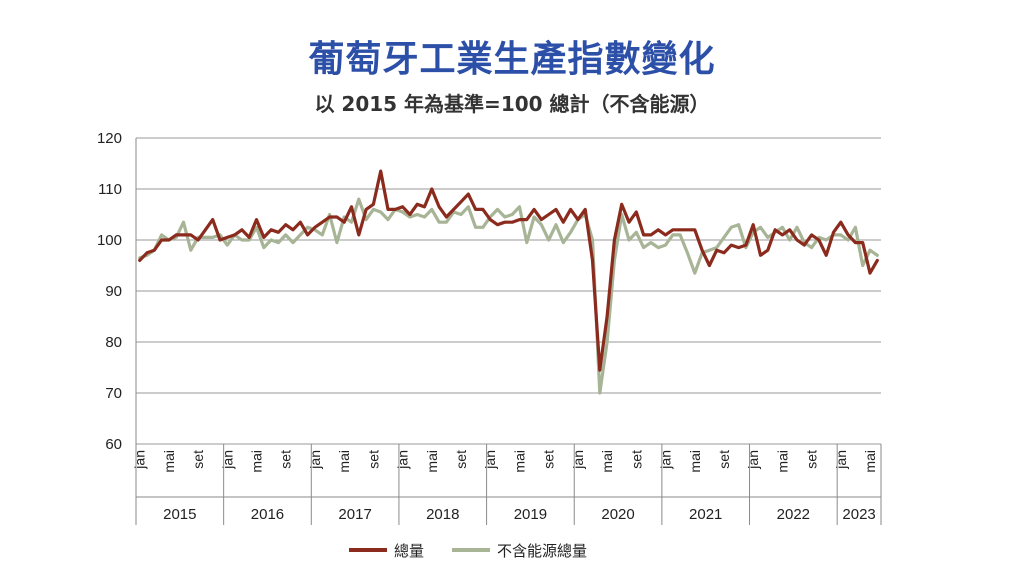 Image resolution: width=1024 pixels, height=588 pixels. I want to click on chart-title: 葡萄牙工業生產指數變化, so click(512, 59).